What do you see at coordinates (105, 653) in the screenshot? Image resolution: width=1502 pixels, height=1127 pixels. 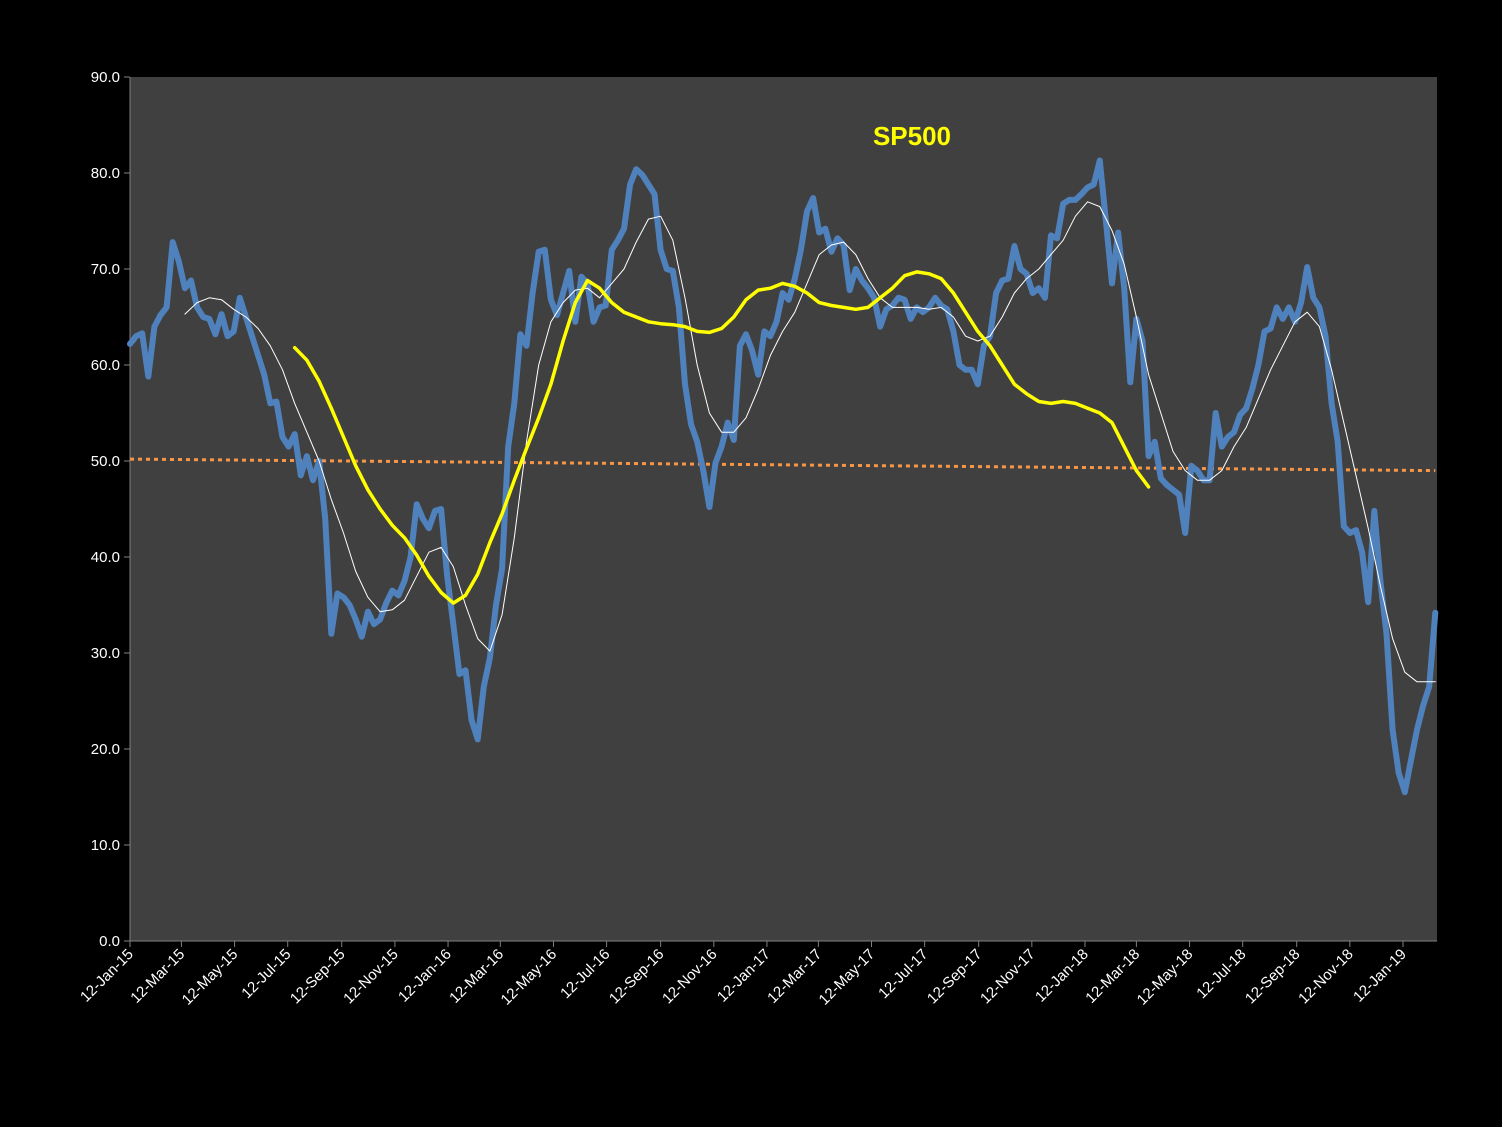 I see `y-tick-label: 30.0` at bounding box center [105, 653].